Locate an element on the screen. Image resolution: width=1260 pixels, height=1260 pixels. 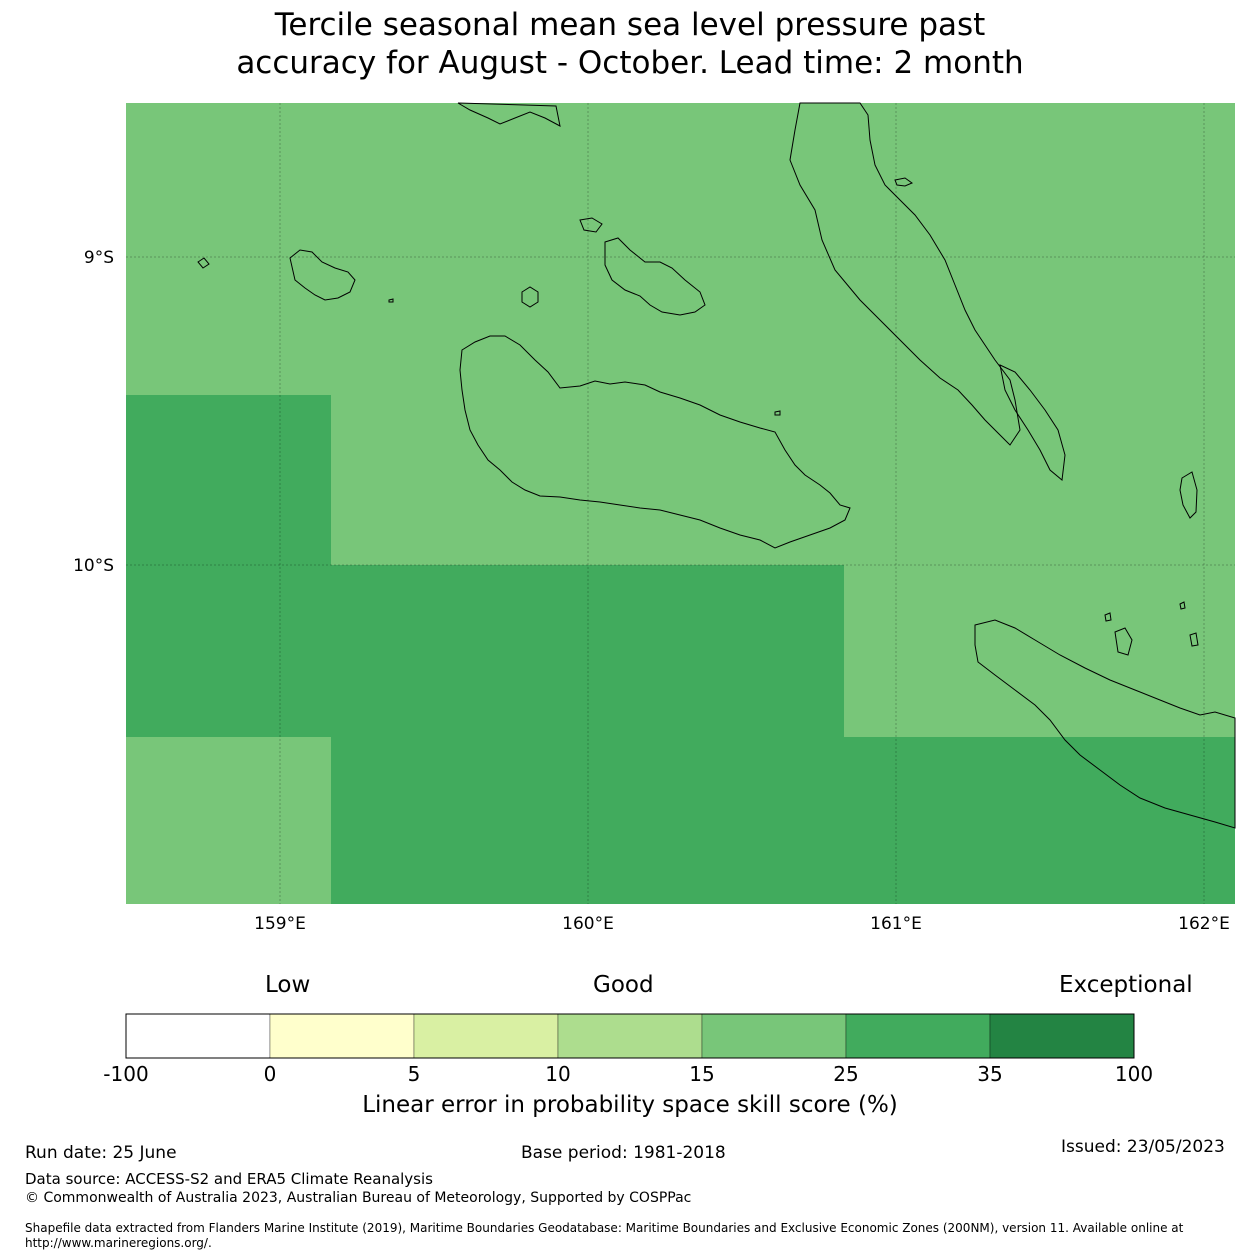
colorbar-tick: -100 is located at coordinates (126, 1074).